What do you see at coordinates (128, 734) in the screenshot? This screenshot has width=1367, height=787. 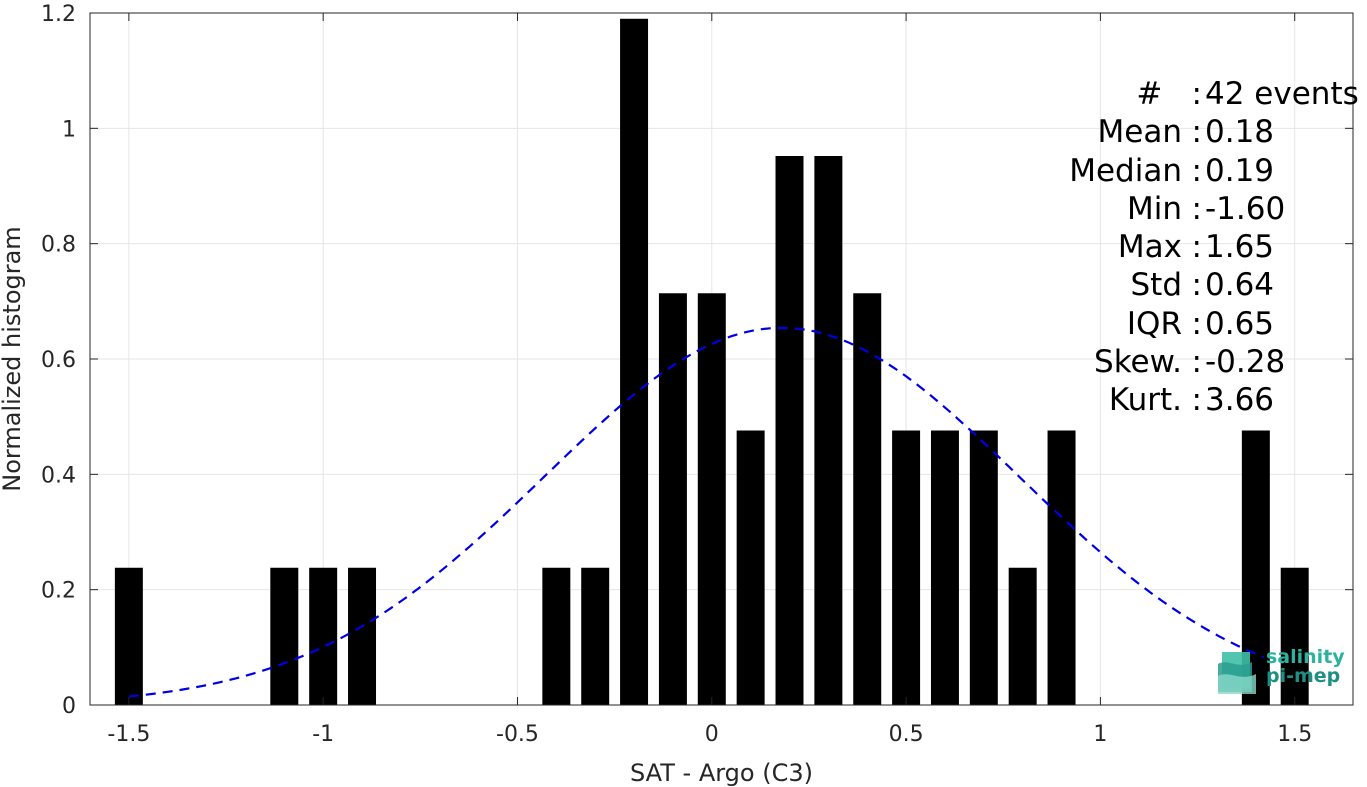 I see `x-tick-label: -1.5` at bounding box center [128, 734].